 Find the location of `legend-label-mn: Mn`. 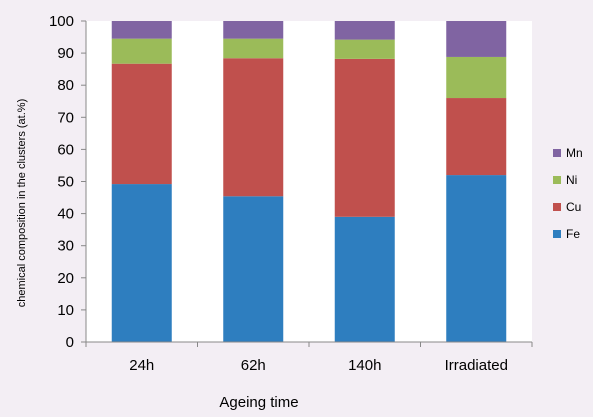

legend-label-mn: Mn is located at coordinates (574, 153).